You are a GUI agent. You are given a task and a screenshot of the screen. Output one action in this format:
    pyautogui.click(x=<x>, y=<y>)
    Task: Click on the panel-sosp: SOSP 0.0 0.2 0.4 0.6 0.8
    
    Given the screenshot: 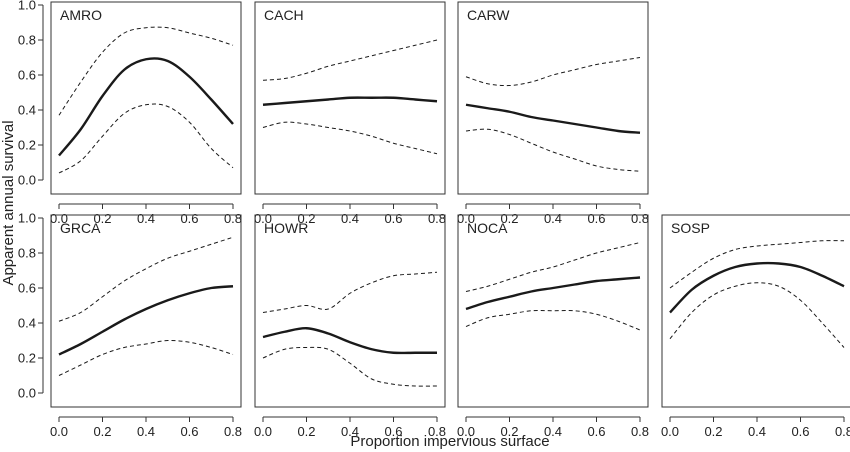 What is the action you would take?
    pyautogui.click(x=755, y=326)
    